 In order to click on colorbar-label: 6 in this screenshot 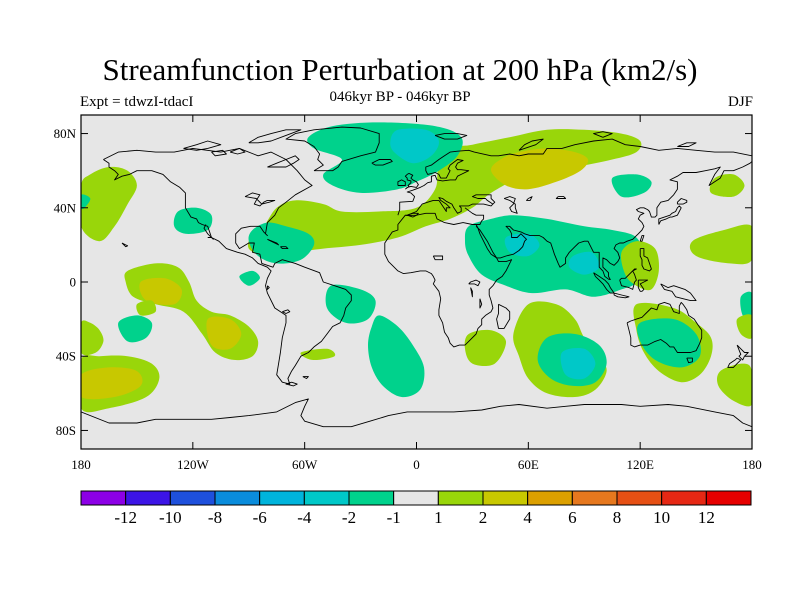, I will do `click(572, 517)`.